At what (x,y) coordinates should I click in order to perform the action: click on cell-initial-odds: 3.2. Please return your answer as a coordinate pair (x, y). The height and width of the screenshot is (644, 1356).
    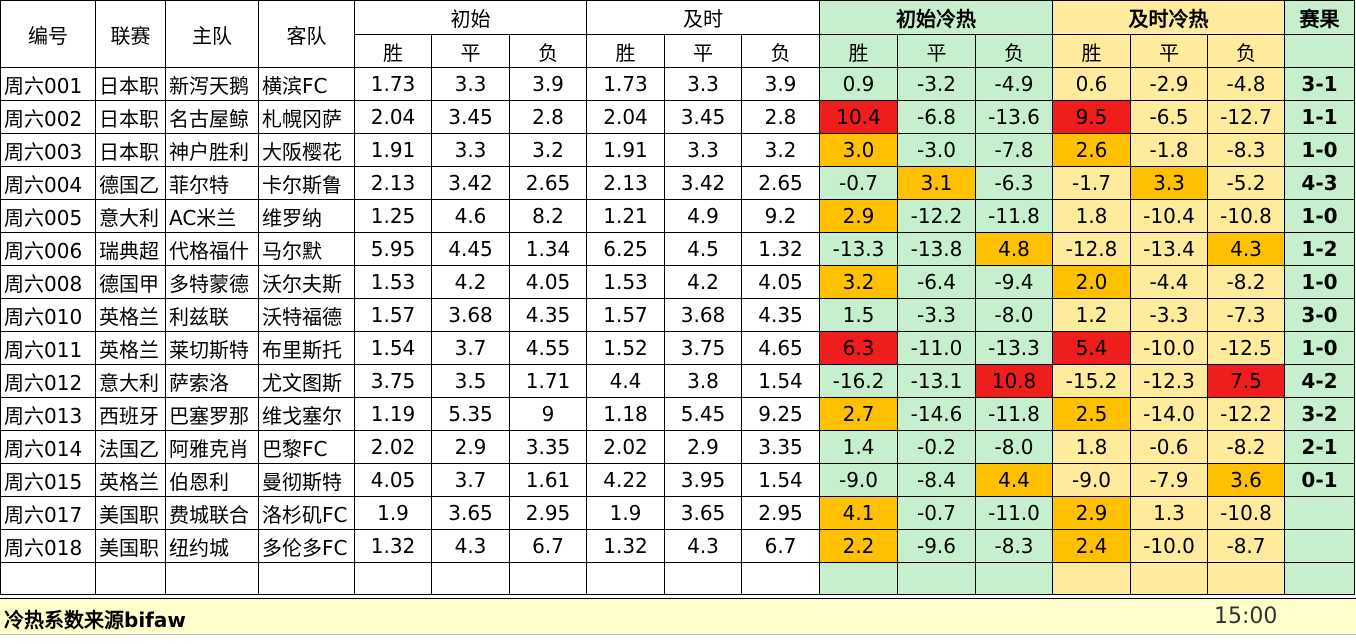
    Looking at the image, I should click on (548, 150).